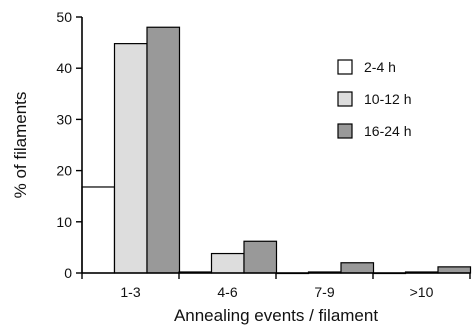 The width and height of the screenshot is (472, 328). Describe the element at coordinates (380, 67) in the screenshot. I see `legend-label: 2-4 h` at that location.